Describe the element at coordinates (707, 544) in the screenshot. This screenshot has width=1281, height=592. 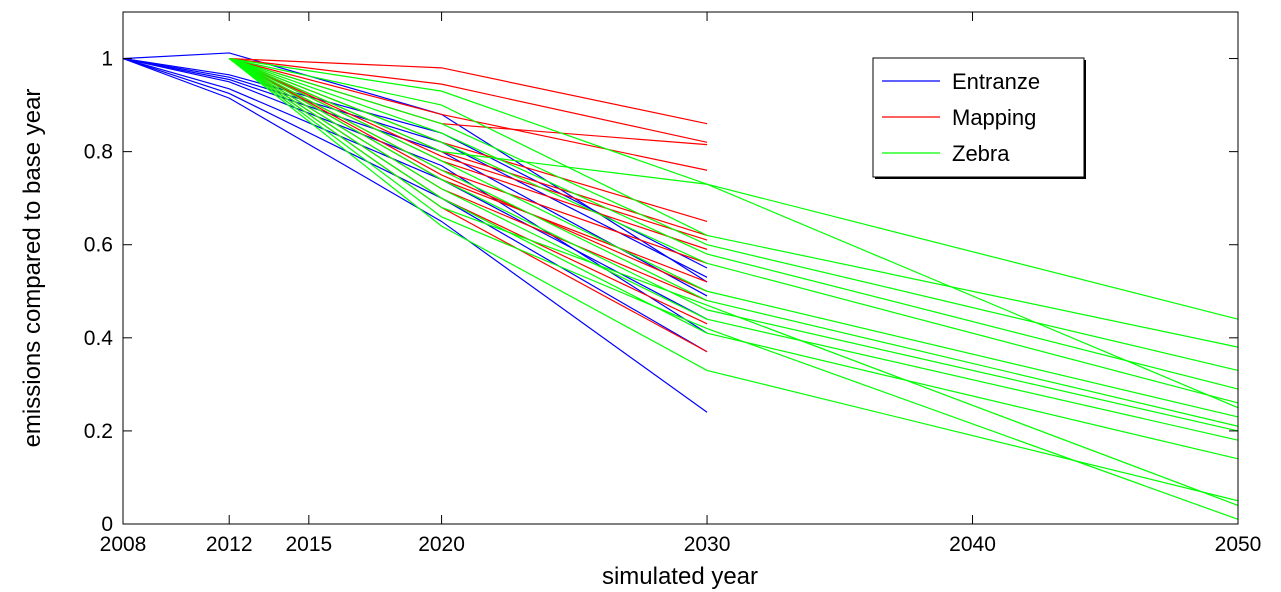
I see `x-tick-label: 2030` at that location.